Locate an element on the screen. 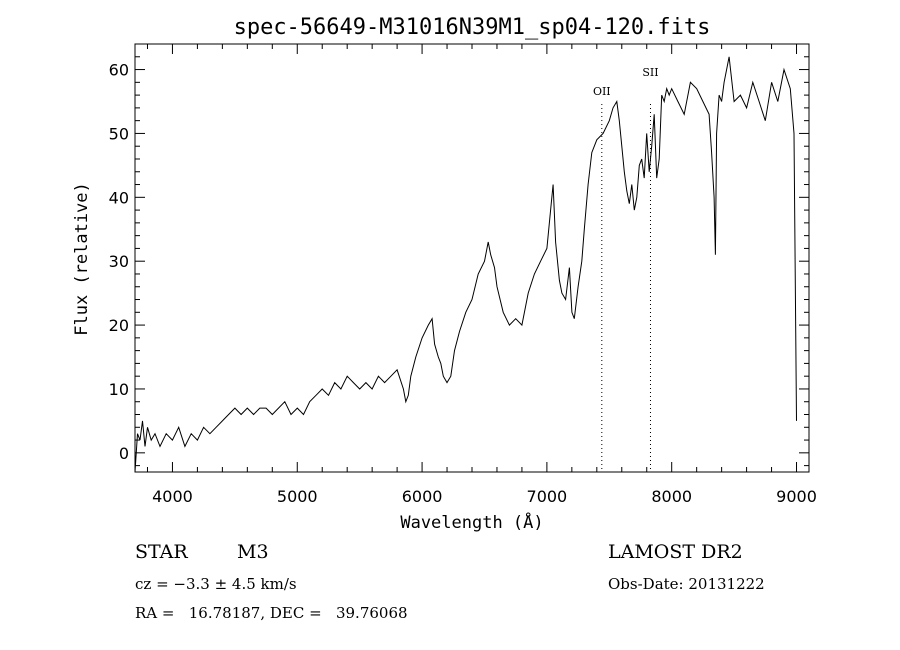 The height and width of the screenshot is (650, 900). y-tick-label: 40 is located at coordinates (119, 197).